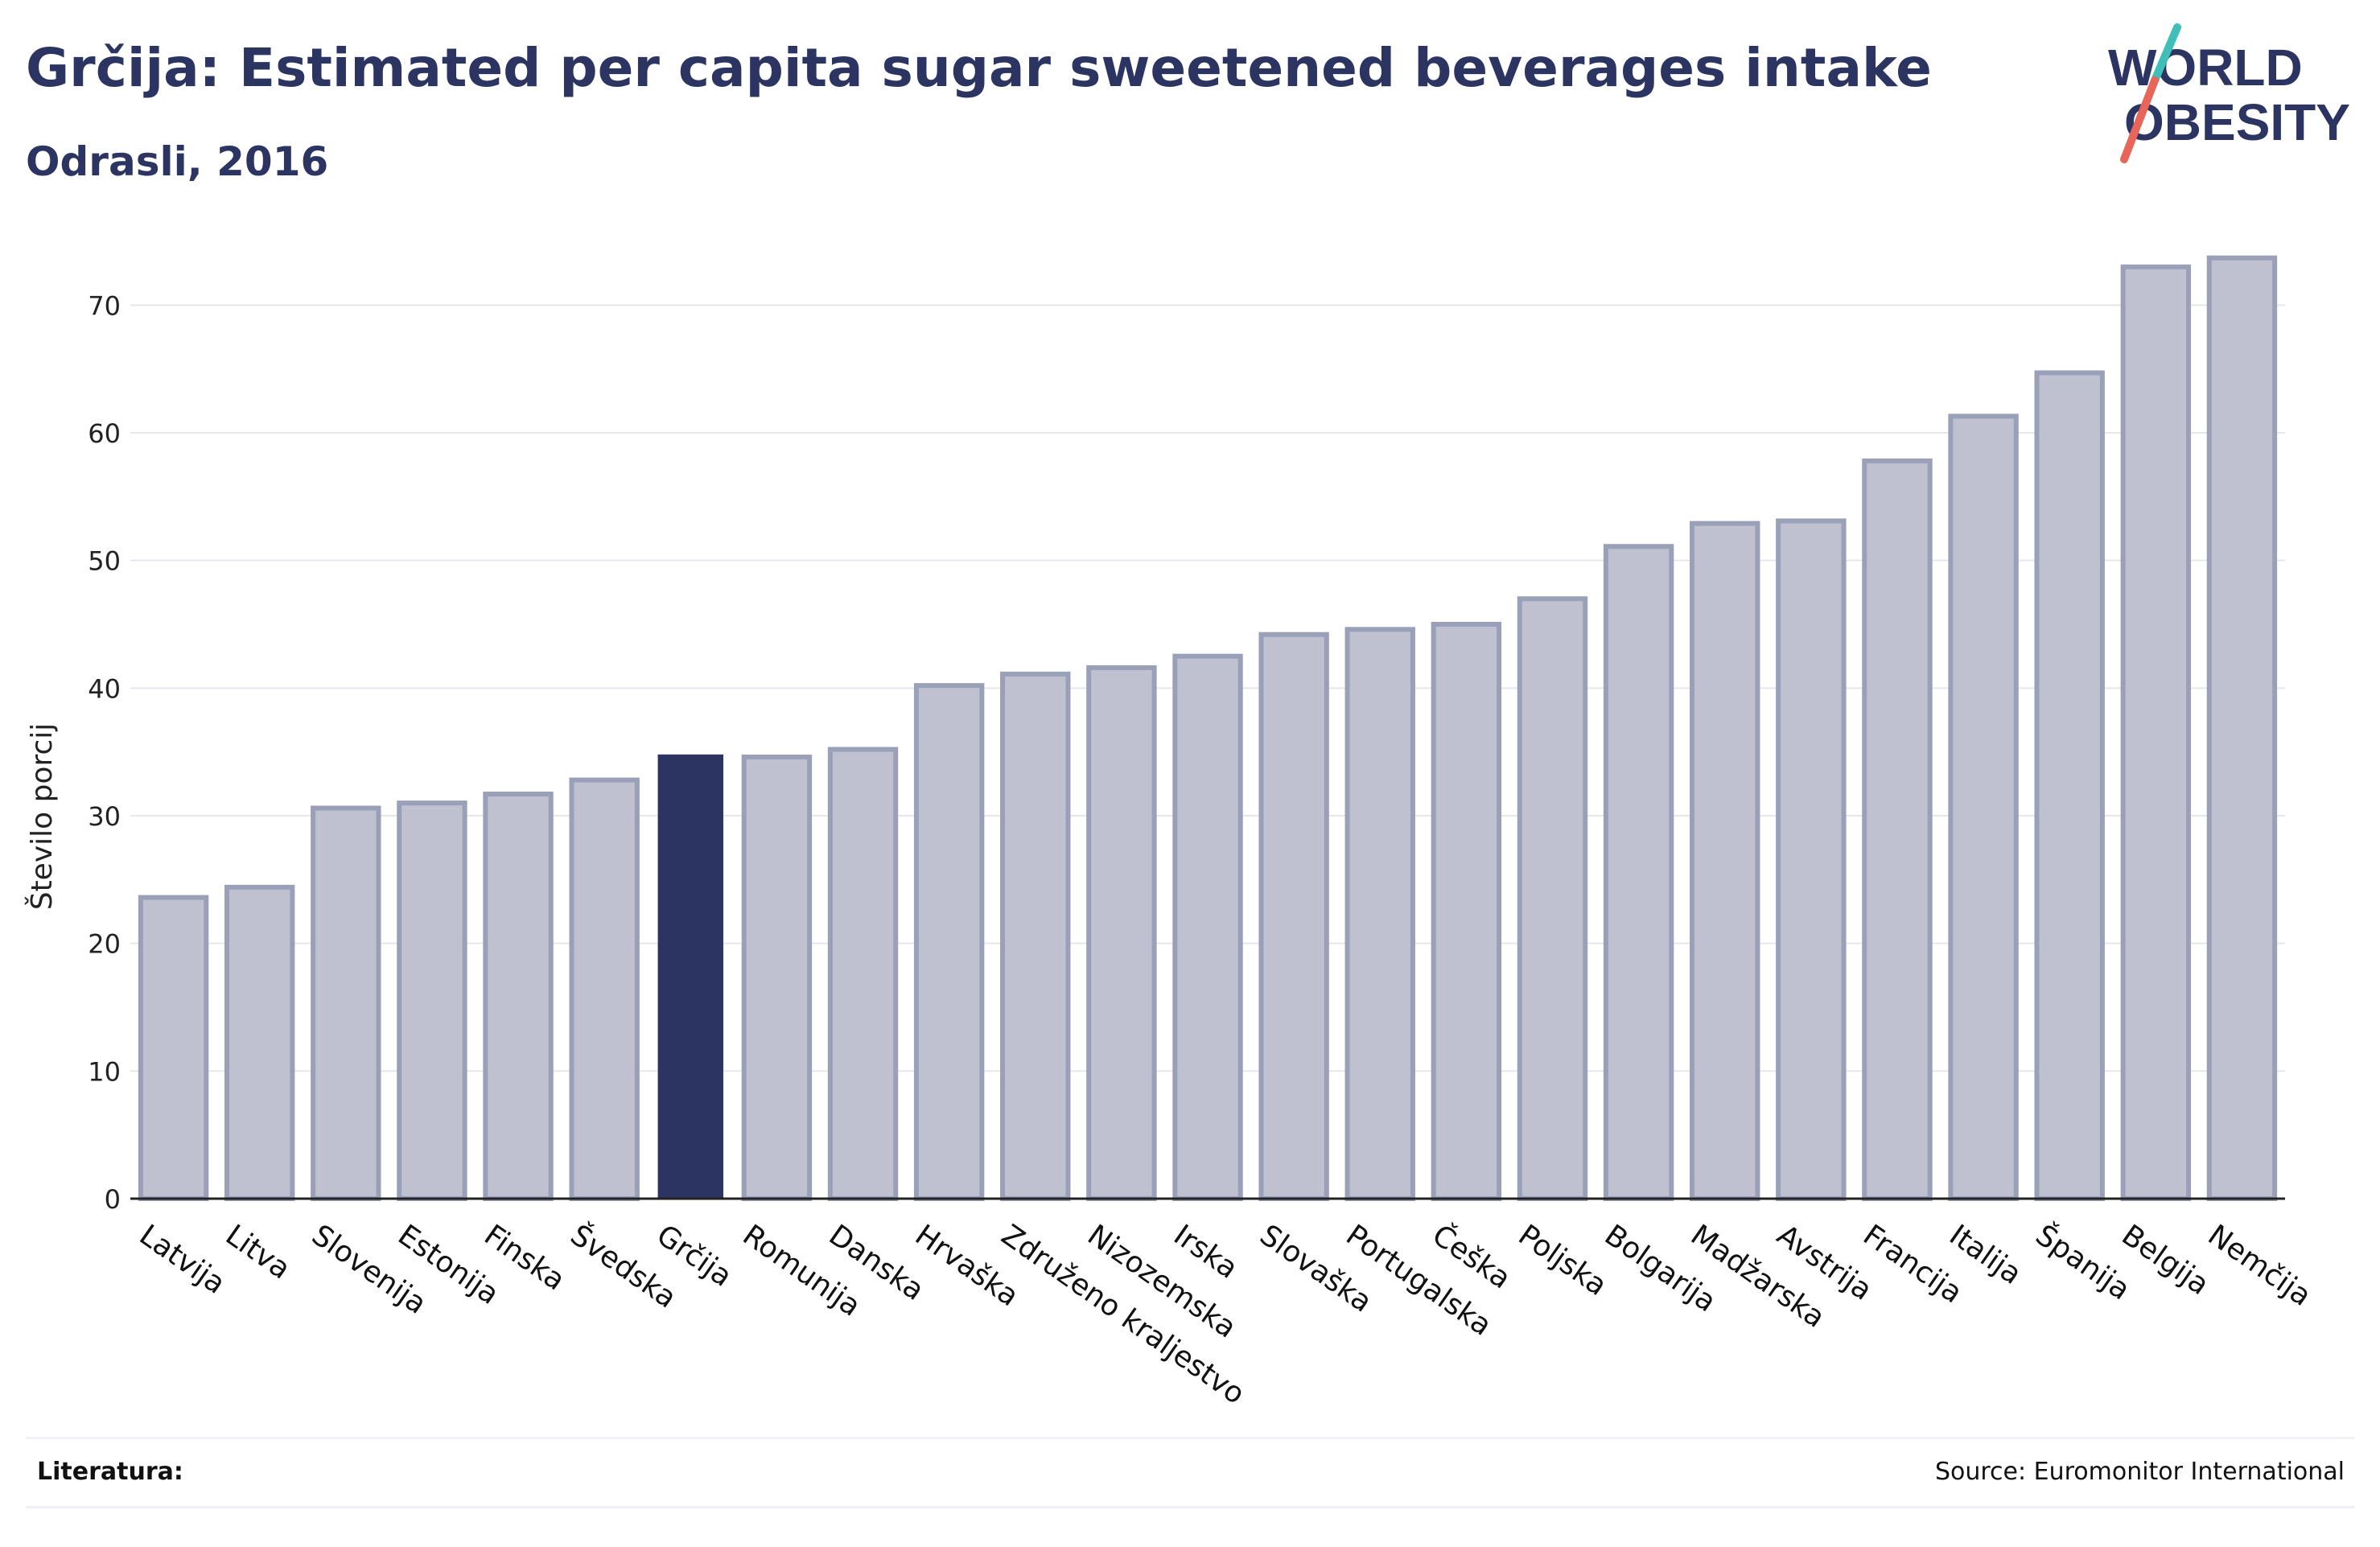 Image resolution: width=2380 pixels, height=1547 pixels. I want to click on x-tick-label: Latvija, so click(182, 1260).